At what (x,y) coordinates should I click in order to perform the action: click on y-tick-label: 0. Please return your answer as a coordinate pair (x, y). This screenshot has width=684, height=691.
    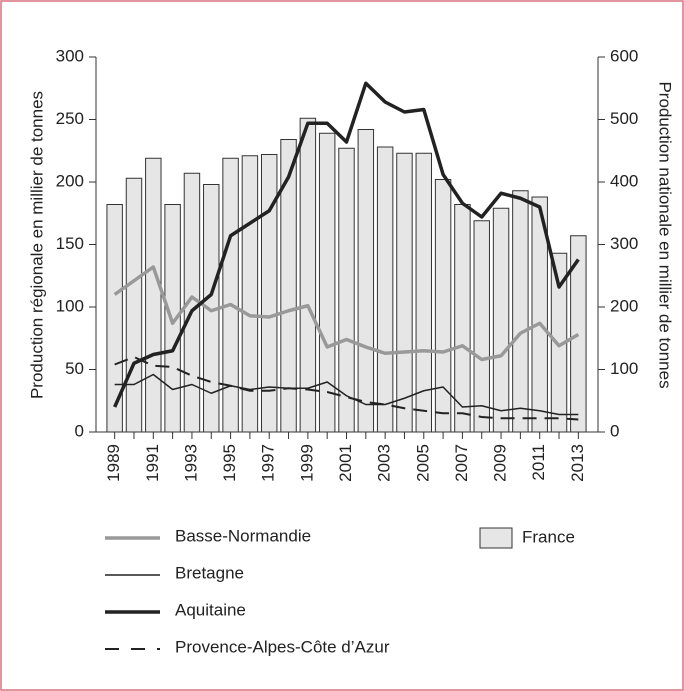
    Looking at the image, I should click on (79, 430).